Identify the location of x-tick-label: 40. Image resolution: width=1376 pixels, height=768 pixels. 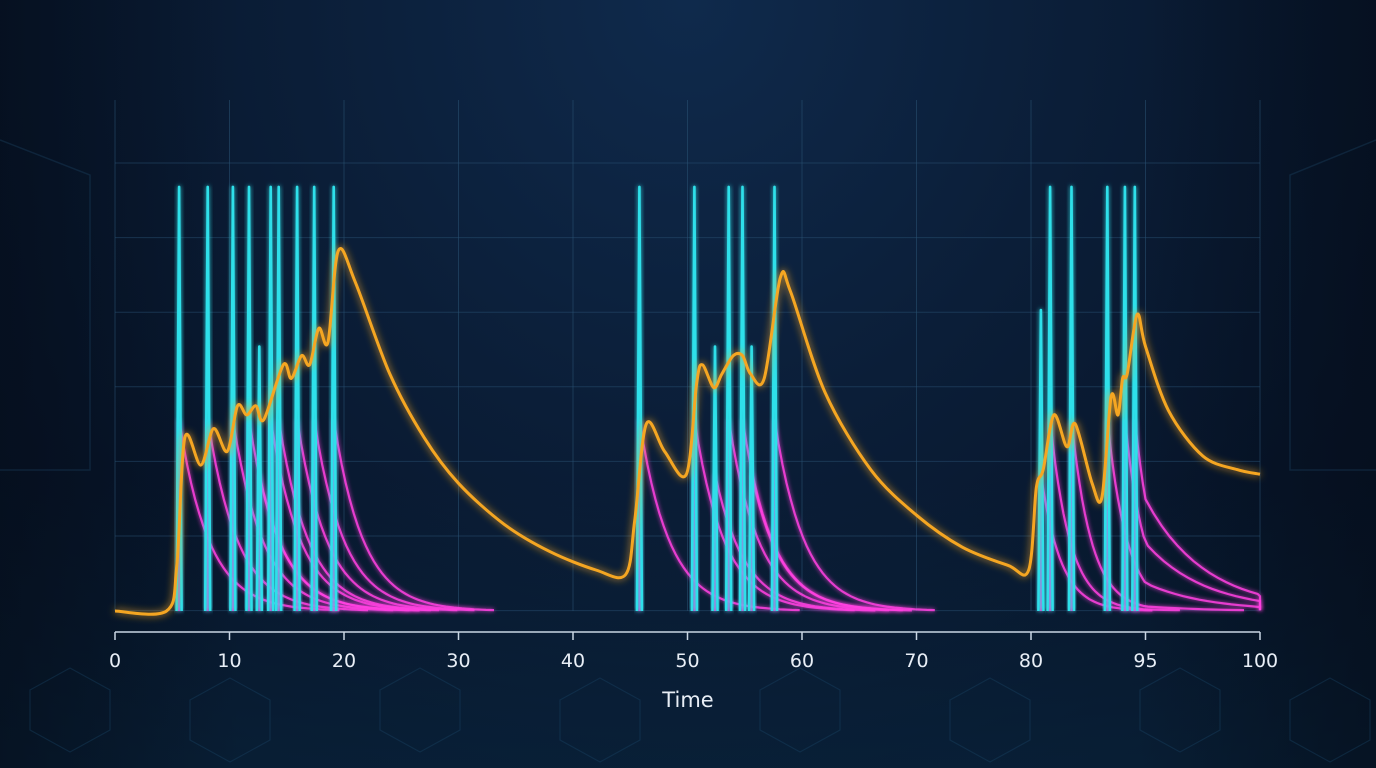
(573, 661).